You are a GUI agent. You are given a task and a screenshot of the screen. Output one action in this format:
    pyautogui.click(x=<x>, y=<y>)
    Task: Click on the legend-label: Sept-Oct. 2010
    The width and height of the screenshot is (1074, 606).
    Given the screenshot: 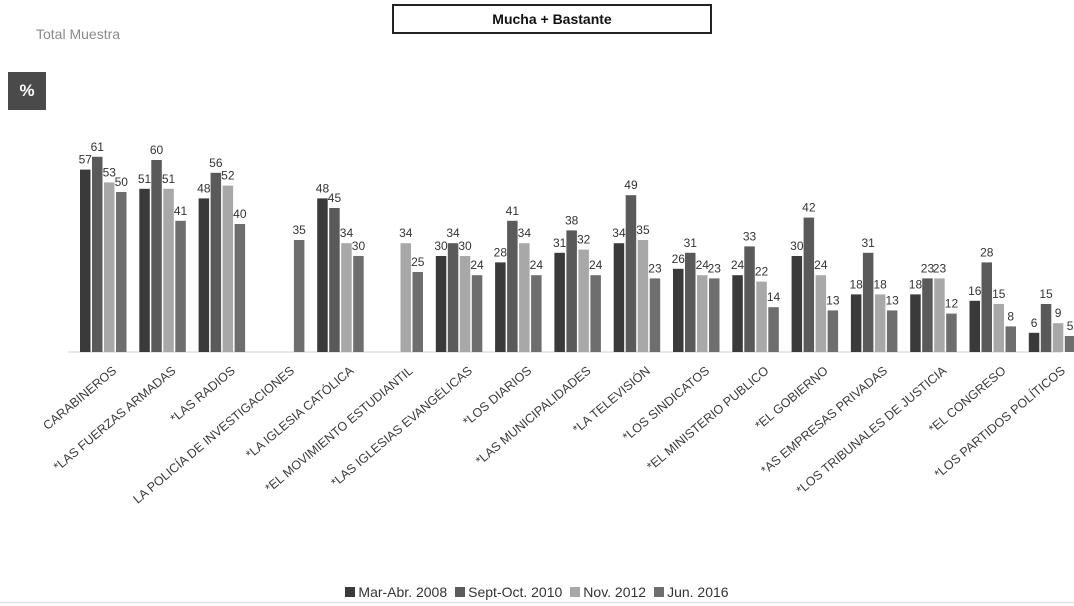 What is the action you would take?
    pyautogui.click(x=515, y=592)
    